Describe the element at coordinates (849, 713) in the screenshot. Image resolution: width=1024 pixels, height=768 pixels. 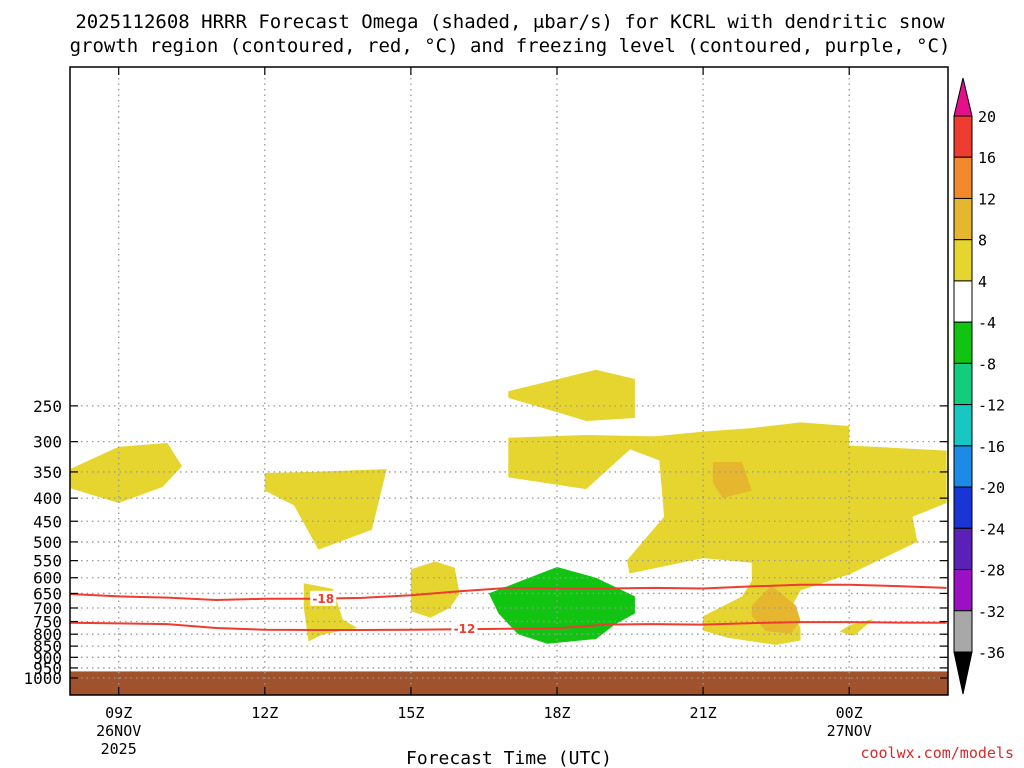
I see `x-tick-label: 00Z` at that location.